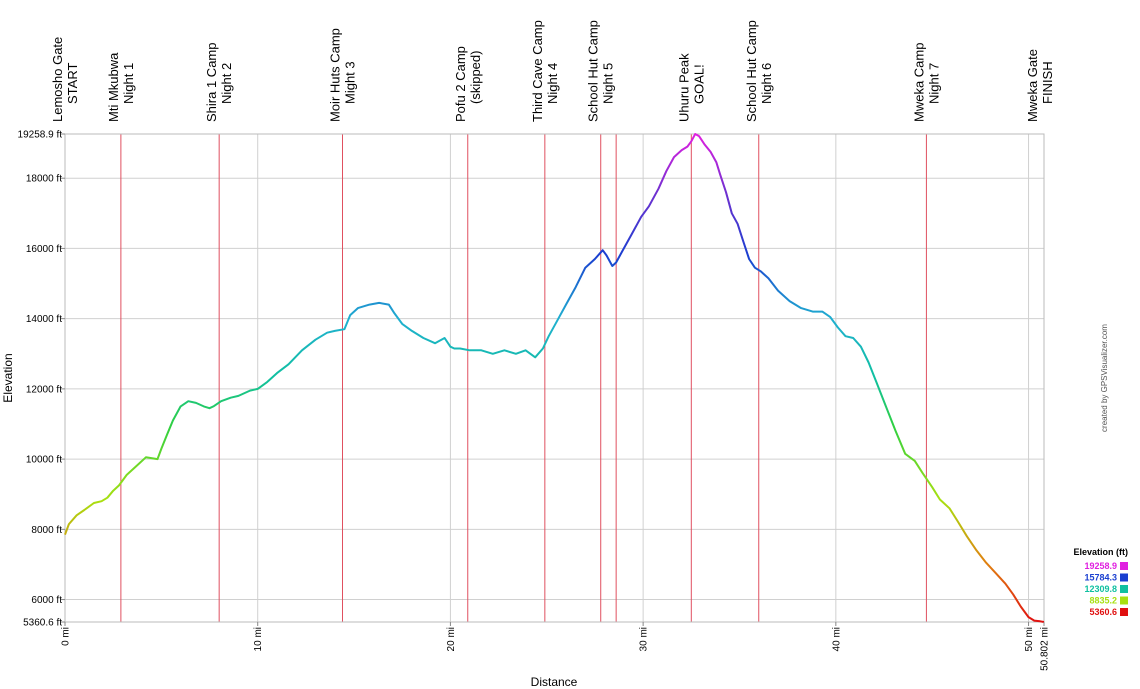  Describe the element at coordinates (556, 646) in the screenshot. I see `x-axis-ticks: 0 mi 10 mi 20 mi 30 mi 40 mi 50 mi 50.802 mi` at that location.